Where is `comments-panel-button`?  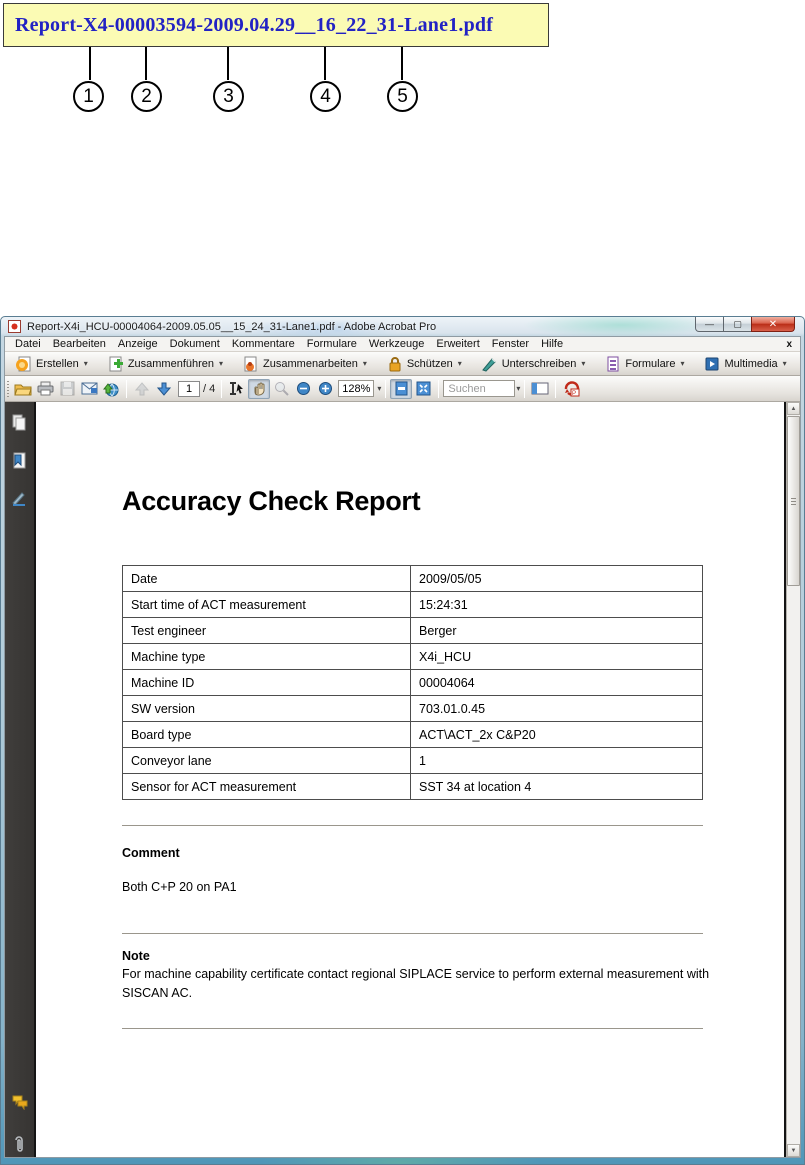 comments-panel-button is located at coordinates (19, 1102).